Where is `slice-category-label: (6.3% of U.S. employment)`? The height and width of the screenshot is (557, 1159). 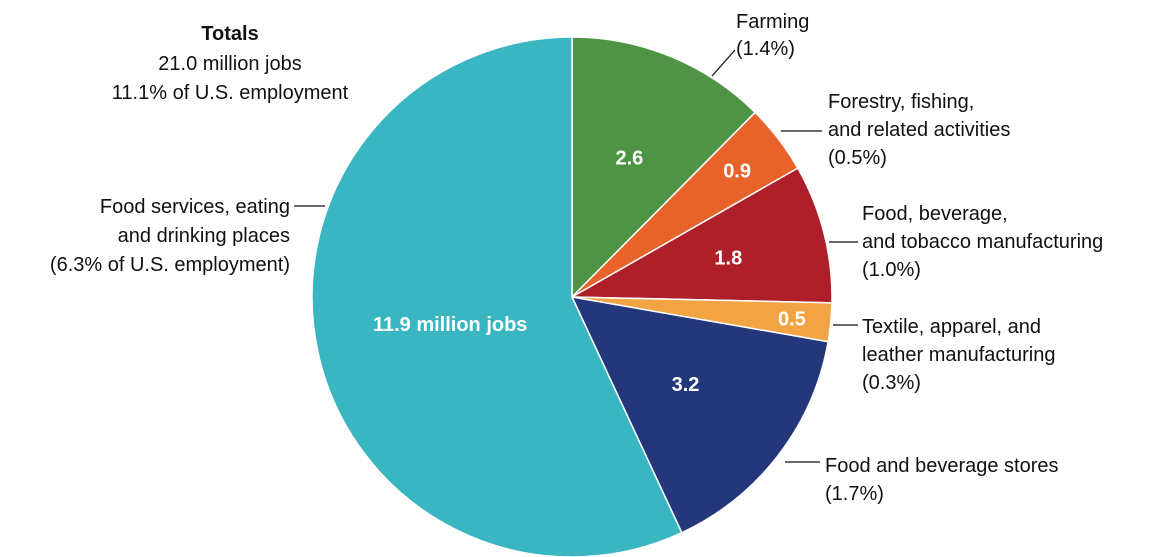 slice-category-label: (6.3% of U.S. employment) is located at coordinates (170, 265).